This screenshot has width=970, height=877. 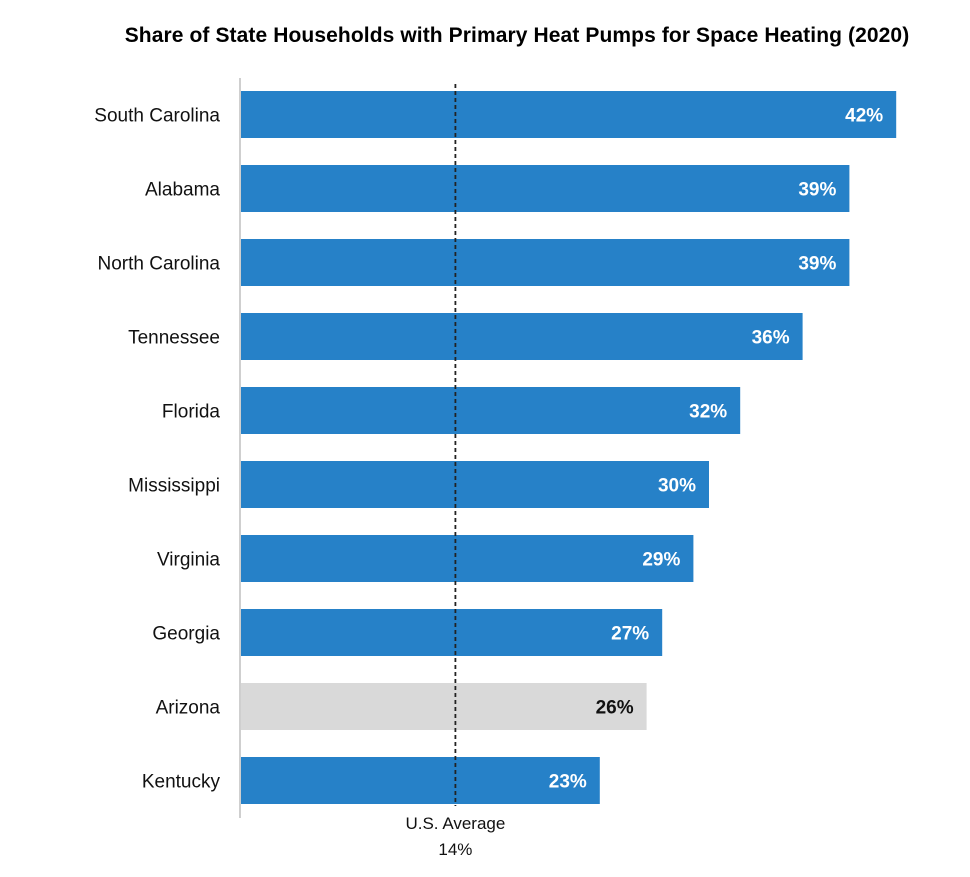 What do you see at coordinates (545, 262) in the screenshot?
I see `bar-north-carolina` at bounding box center [545, 262].